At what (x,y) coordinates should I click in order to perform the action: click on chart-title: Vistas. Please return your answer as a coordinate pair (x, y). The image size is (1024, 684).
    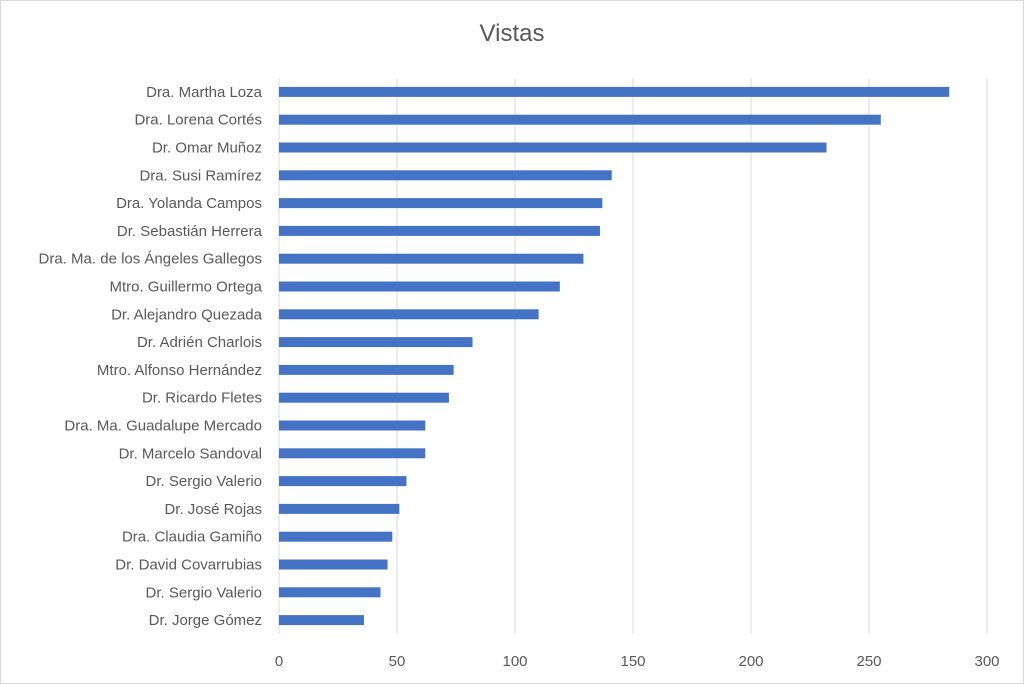
    Looking at the image, I should click on (512, 33).